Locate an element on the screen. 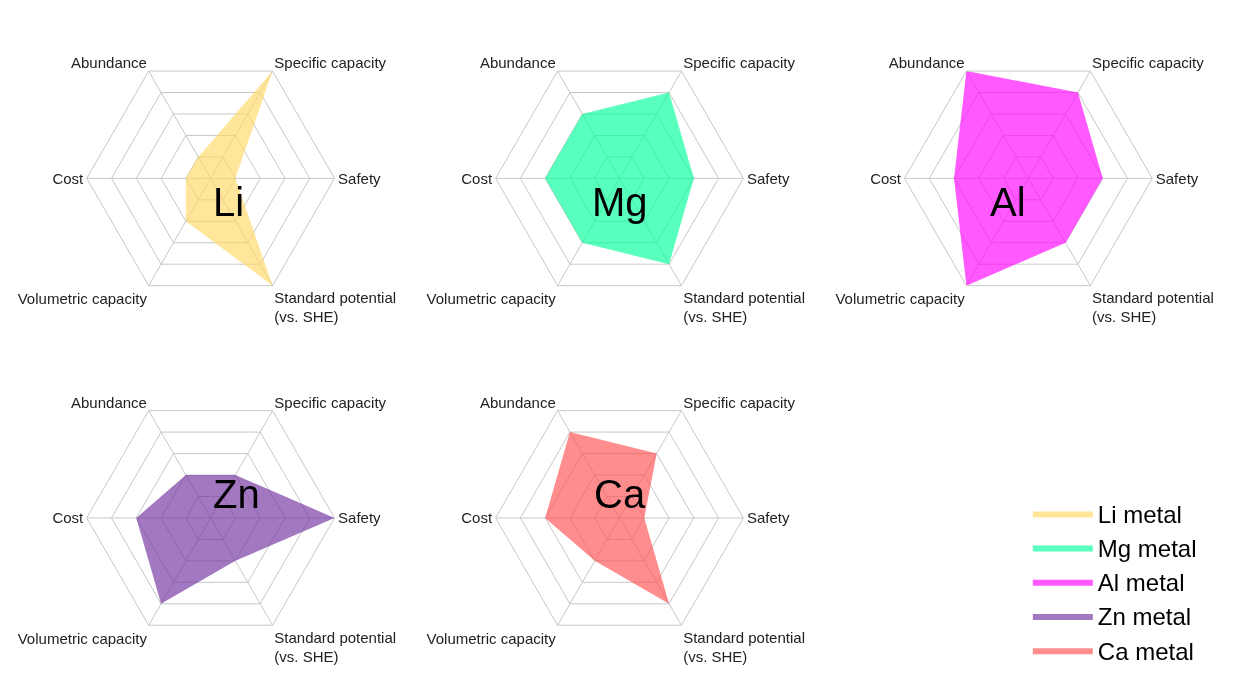 The height and width of the screenshot is (686, 1239). legend-label: Li metal is located at coordinates (1139, 514).